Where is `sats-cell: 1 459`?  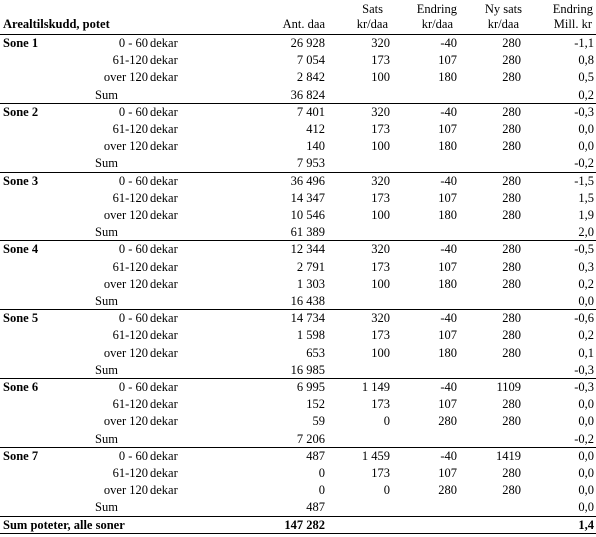 sats-cell: 1 459 is located at coordinates (375, 455).